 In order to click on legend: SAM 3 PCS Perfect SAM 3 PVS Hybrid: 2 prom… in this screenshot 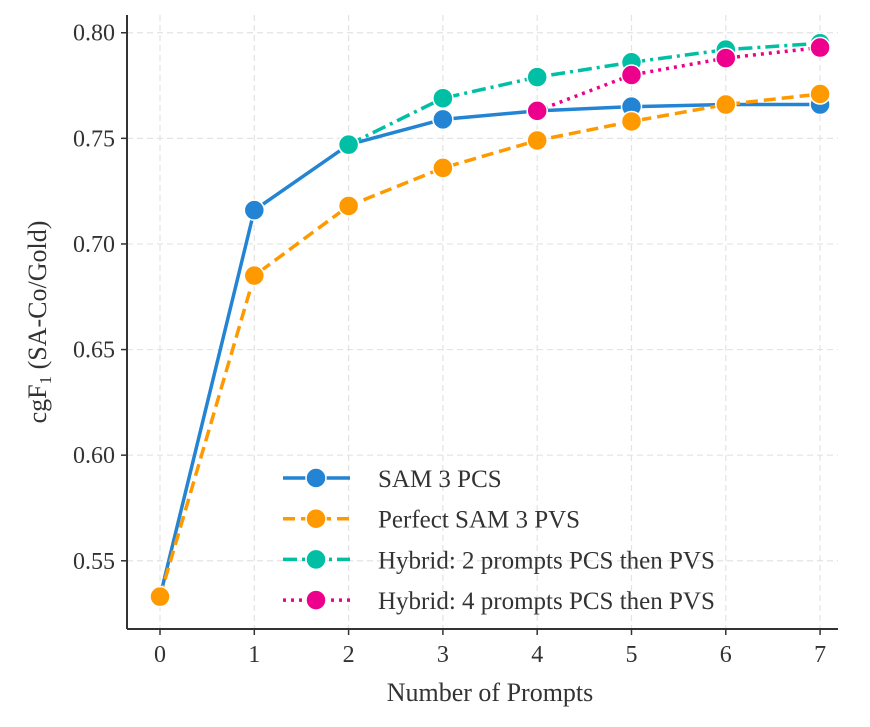, I will do `click(499, 540)`.